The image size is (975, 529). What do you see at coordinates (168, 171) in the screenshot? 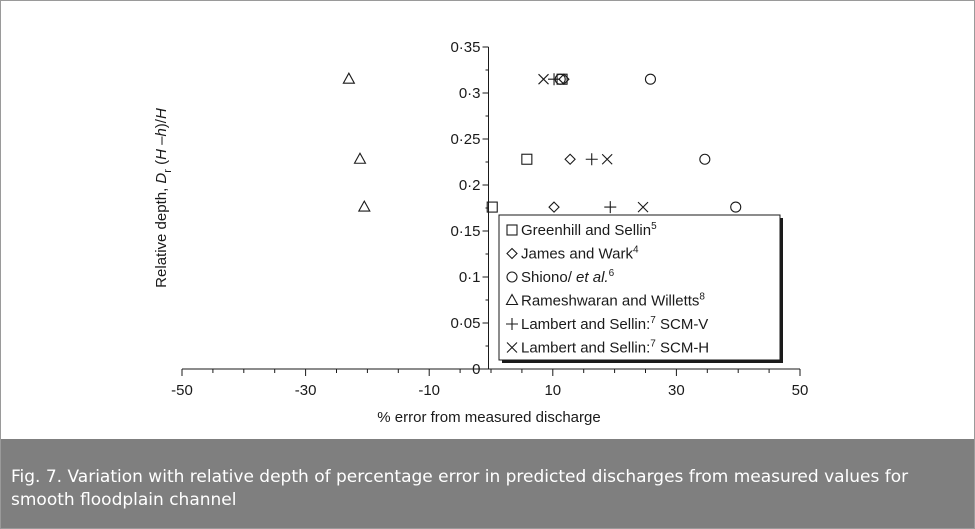
I see `ylabel-subscript: r` at bounding box center [168, 171].